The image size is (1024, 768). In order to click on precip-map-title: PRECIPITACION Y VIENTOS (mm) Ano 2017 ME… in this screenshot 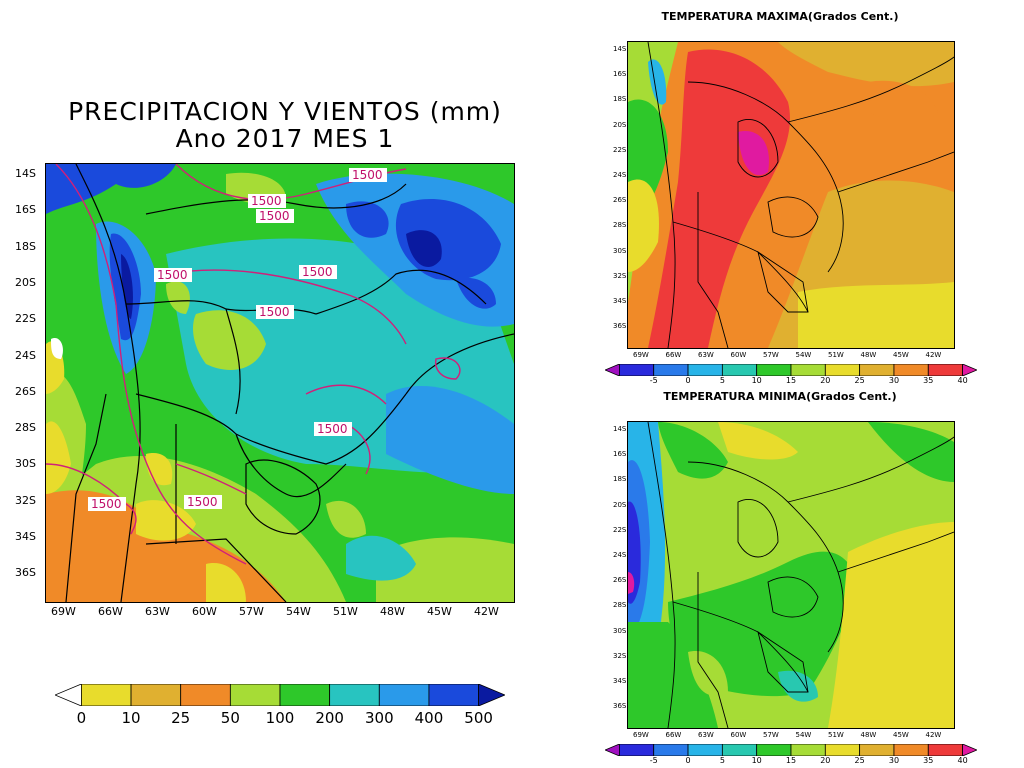, I will do `click(285, 125)`.